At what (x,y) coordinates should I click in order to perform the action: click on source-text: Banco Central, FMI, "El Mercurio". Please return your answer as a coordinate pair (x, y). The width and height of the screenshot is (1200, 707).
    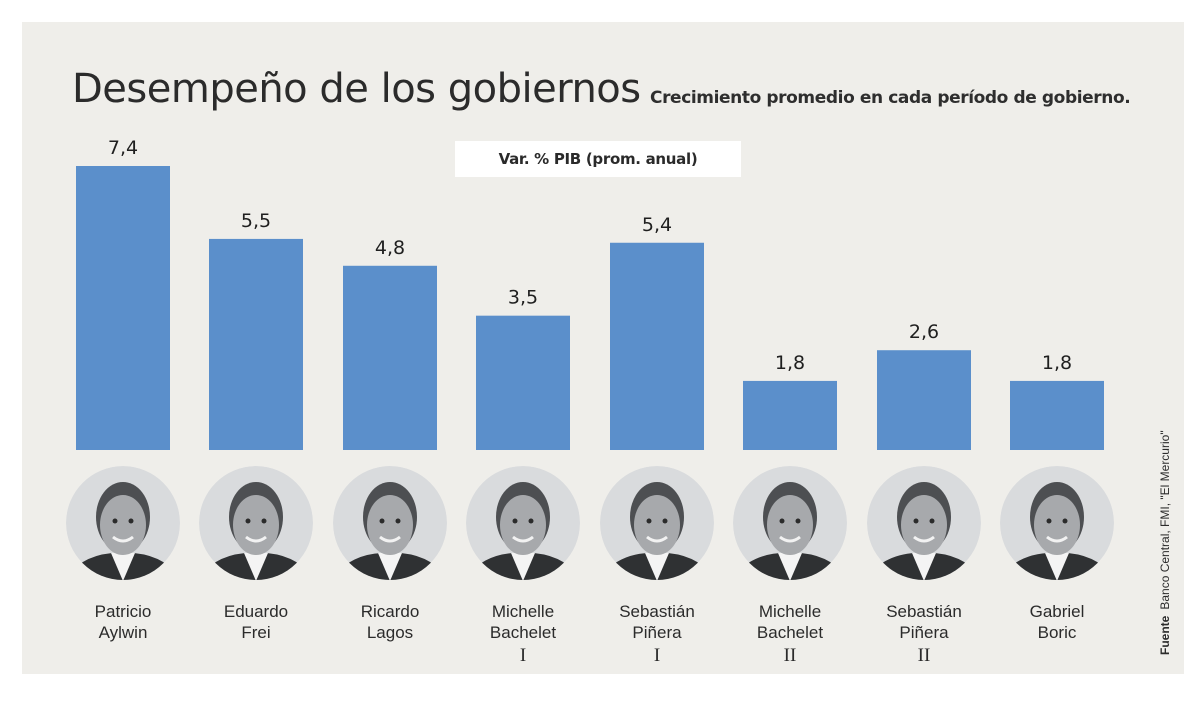
    Looking at the image, I should click on (1165, 520).